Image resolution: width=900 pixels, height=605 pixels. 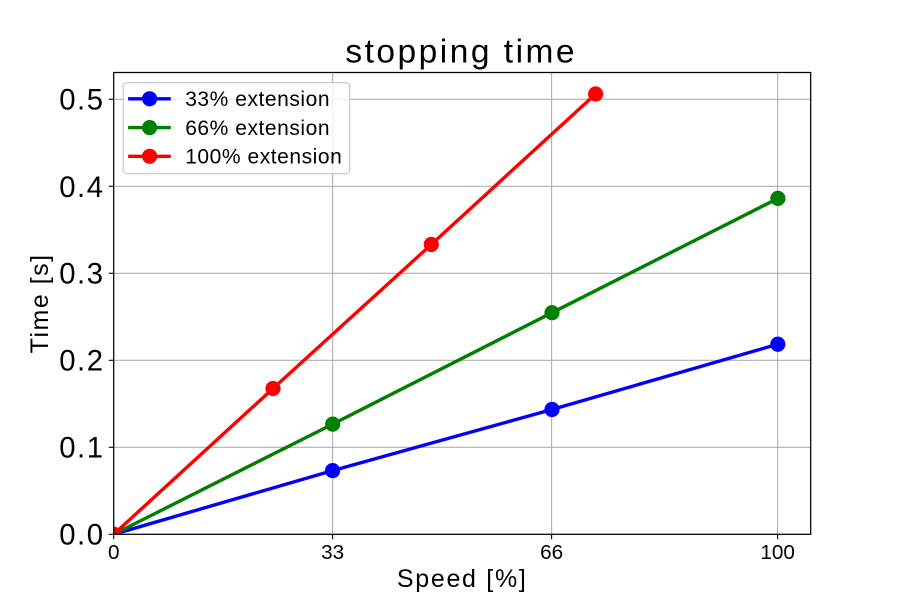 I want to click on svg-text: 0.5, so click(x=81, y=100).